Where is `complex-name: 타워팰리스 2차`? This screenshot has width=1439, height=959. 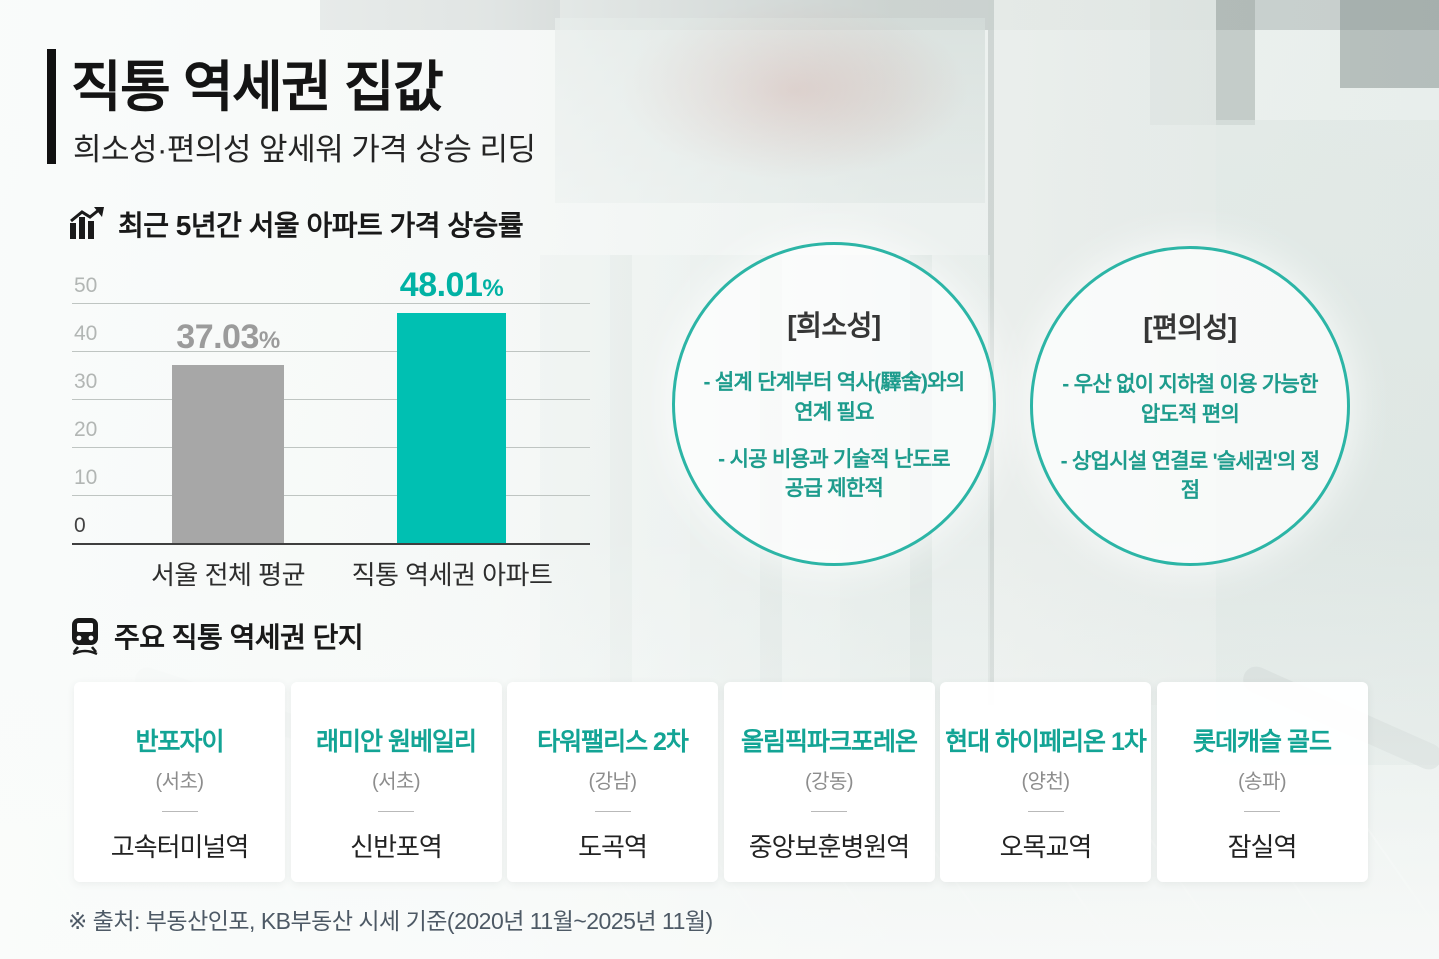
complex-name: 타워팰리스 2차 is located at coordinates (613, 742).